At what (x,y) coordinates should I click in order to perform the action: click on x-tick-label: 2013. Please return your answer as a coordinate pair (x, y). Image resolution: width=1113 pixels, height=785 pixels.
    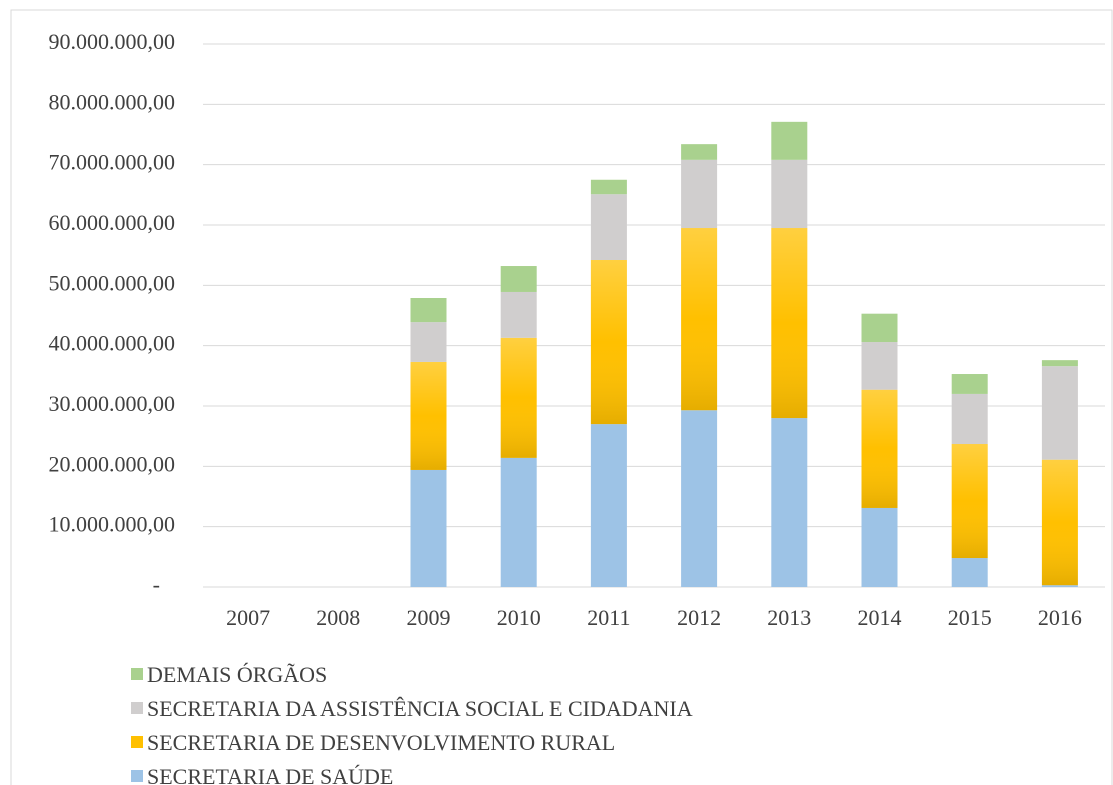
    Looking at the image, I should click on (789, 617).